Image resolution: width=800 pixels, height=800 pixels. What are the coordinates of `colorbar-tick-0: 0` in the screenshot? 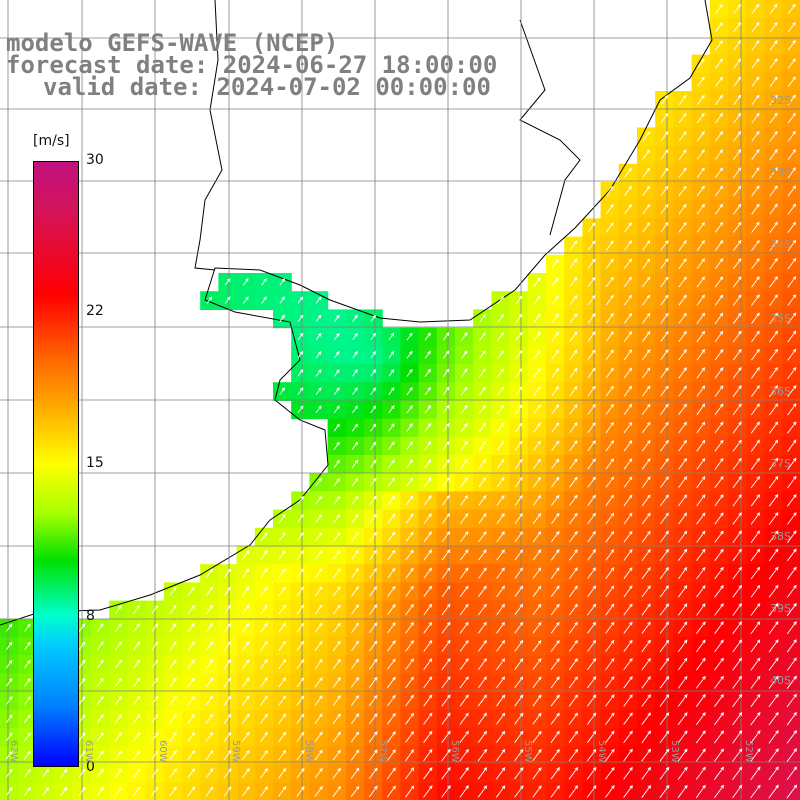 It's located at (90, 767).